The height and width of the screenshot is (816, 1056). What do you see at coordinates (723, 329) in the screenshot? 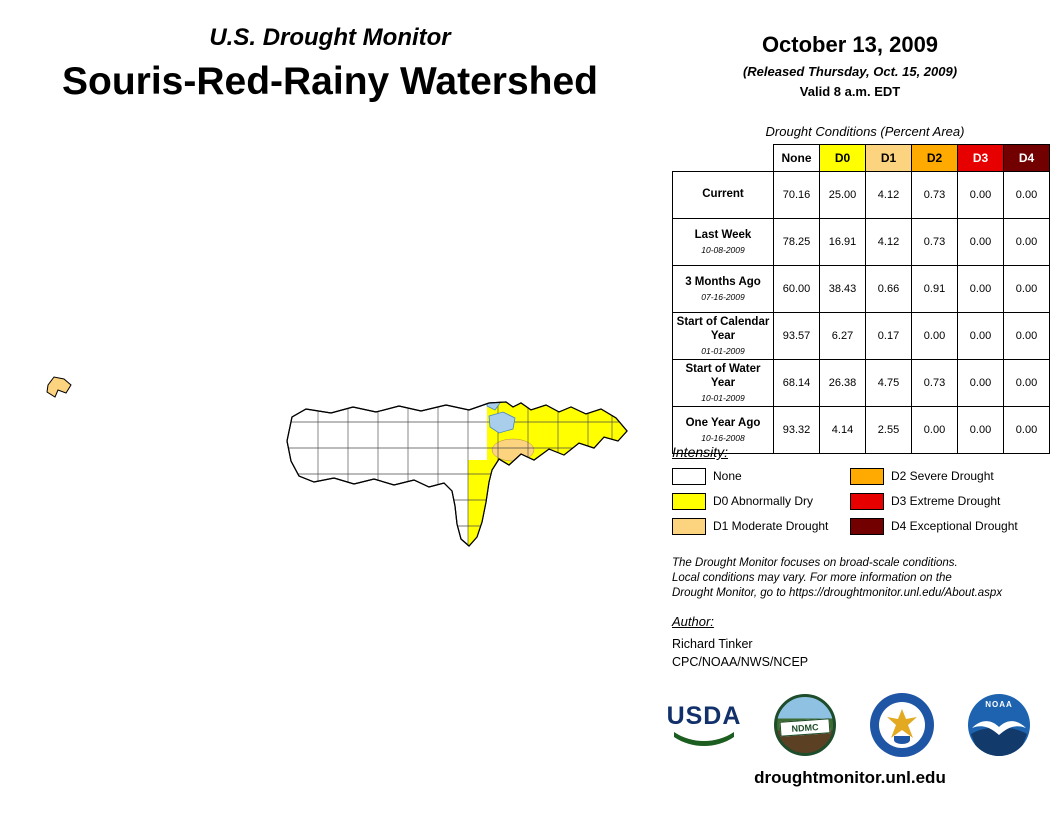
I see `row-label-text: Start of Calendar Year` at bounding box center [723, 329].